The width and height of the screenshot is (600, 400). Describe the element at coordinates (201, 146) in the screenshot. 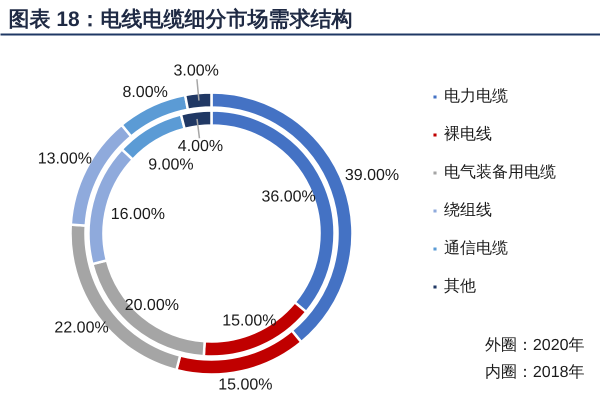

I see `data-label: 4.00%` at that location.